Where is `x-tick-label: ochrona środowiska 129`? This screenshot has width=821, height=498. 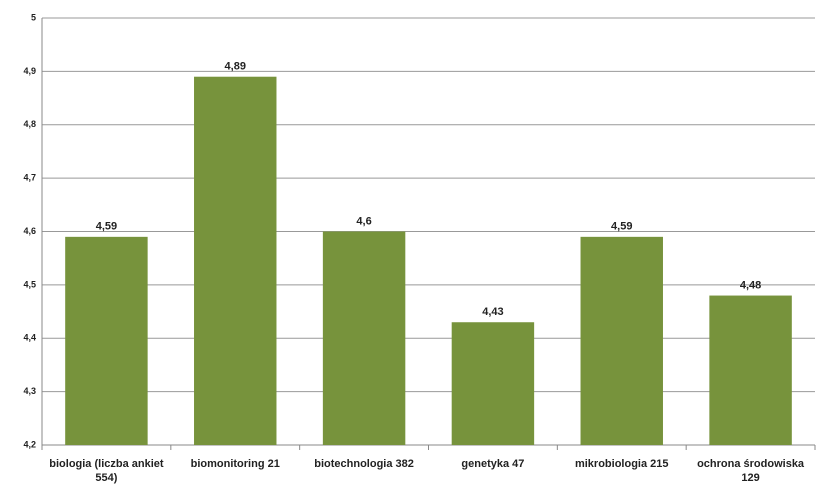
x-tick-label: ochrona środowiska 129 is located at coordinates (751, 471).